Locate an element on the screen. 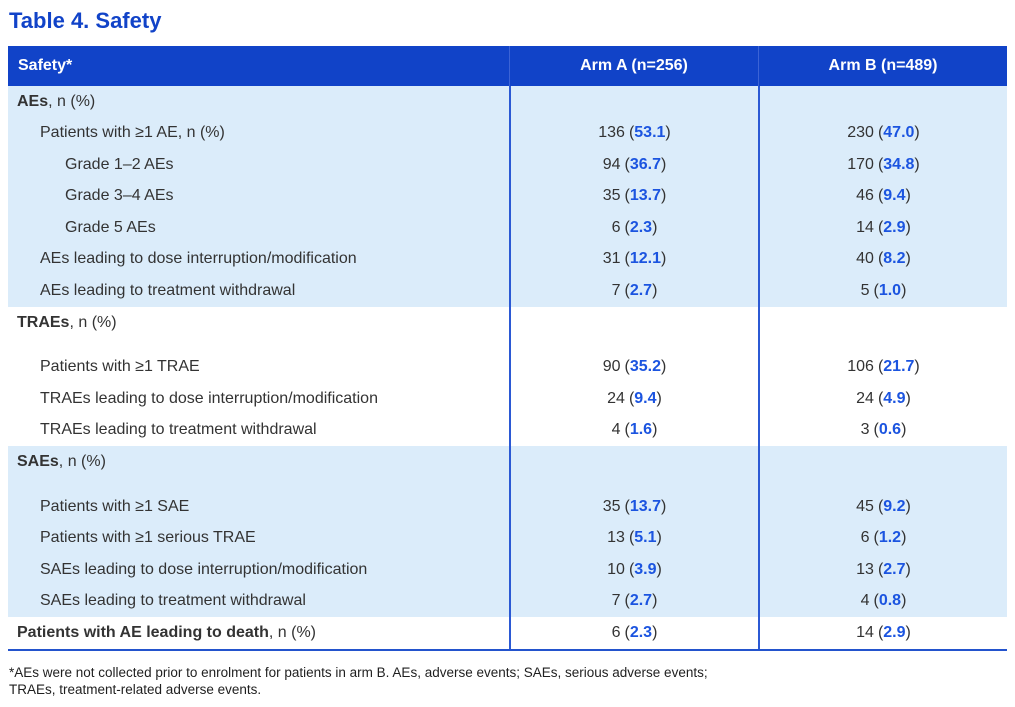 The height and width of the screenshot is (707, 1015). table-row-grade-3-4: Grade 3–4 AEs 35(13.7) 46(9.4) is located at coordinates (507, 196).